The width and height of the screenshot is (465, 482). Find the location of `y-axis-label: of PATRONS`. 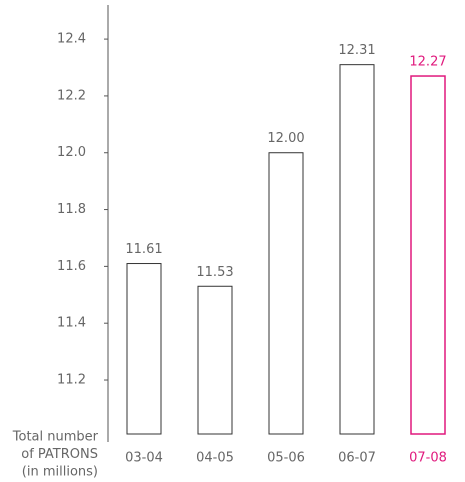

y-axis-label: of PATRONS is located at coordinates (59, 454).